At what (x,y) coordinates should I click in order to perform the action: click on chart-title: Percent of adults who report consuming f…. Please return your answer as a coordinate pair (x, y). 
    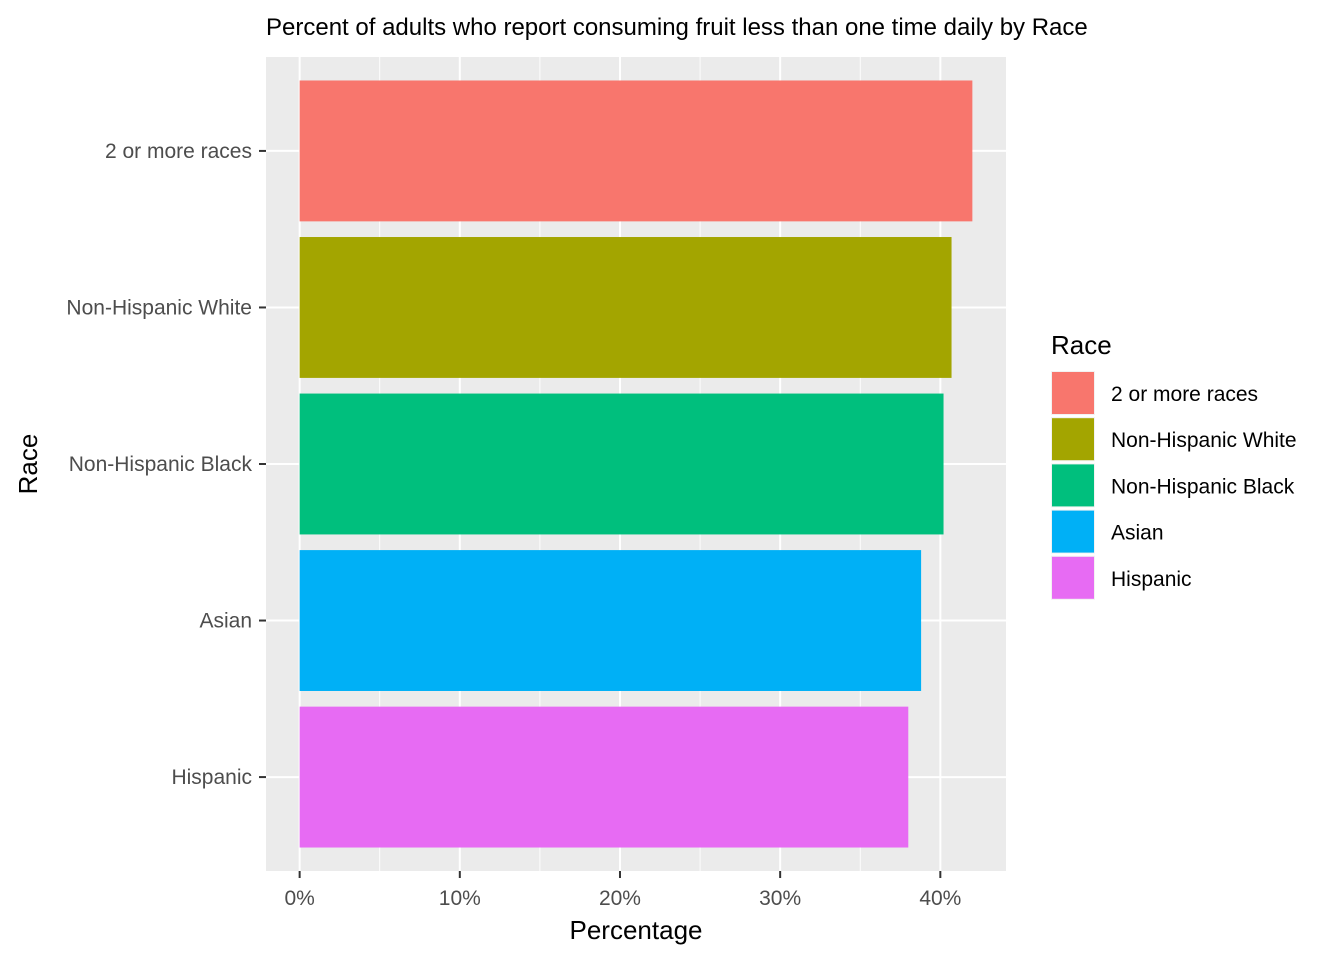
    Looking at the image, I should click on (677, 27).